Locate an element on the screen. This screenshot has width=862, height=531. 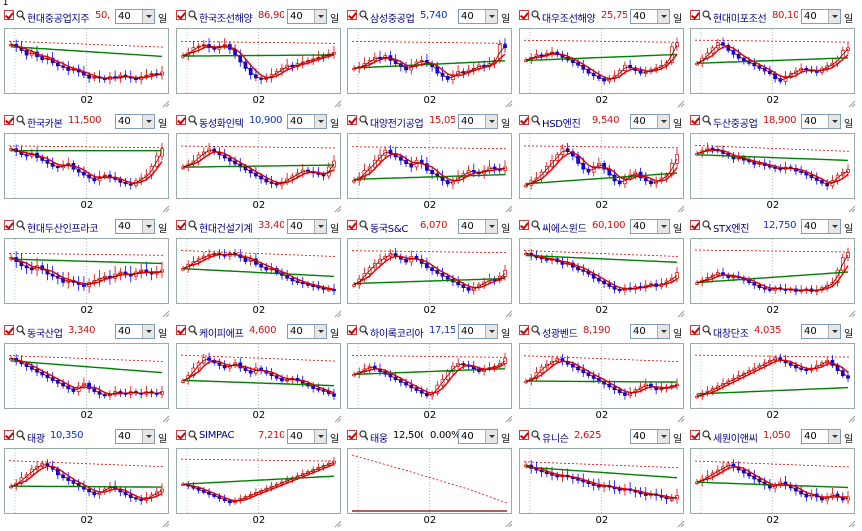
chart-panel: 현대중공업지주 50, 40 일 02 is located at coordinates (86, 58).